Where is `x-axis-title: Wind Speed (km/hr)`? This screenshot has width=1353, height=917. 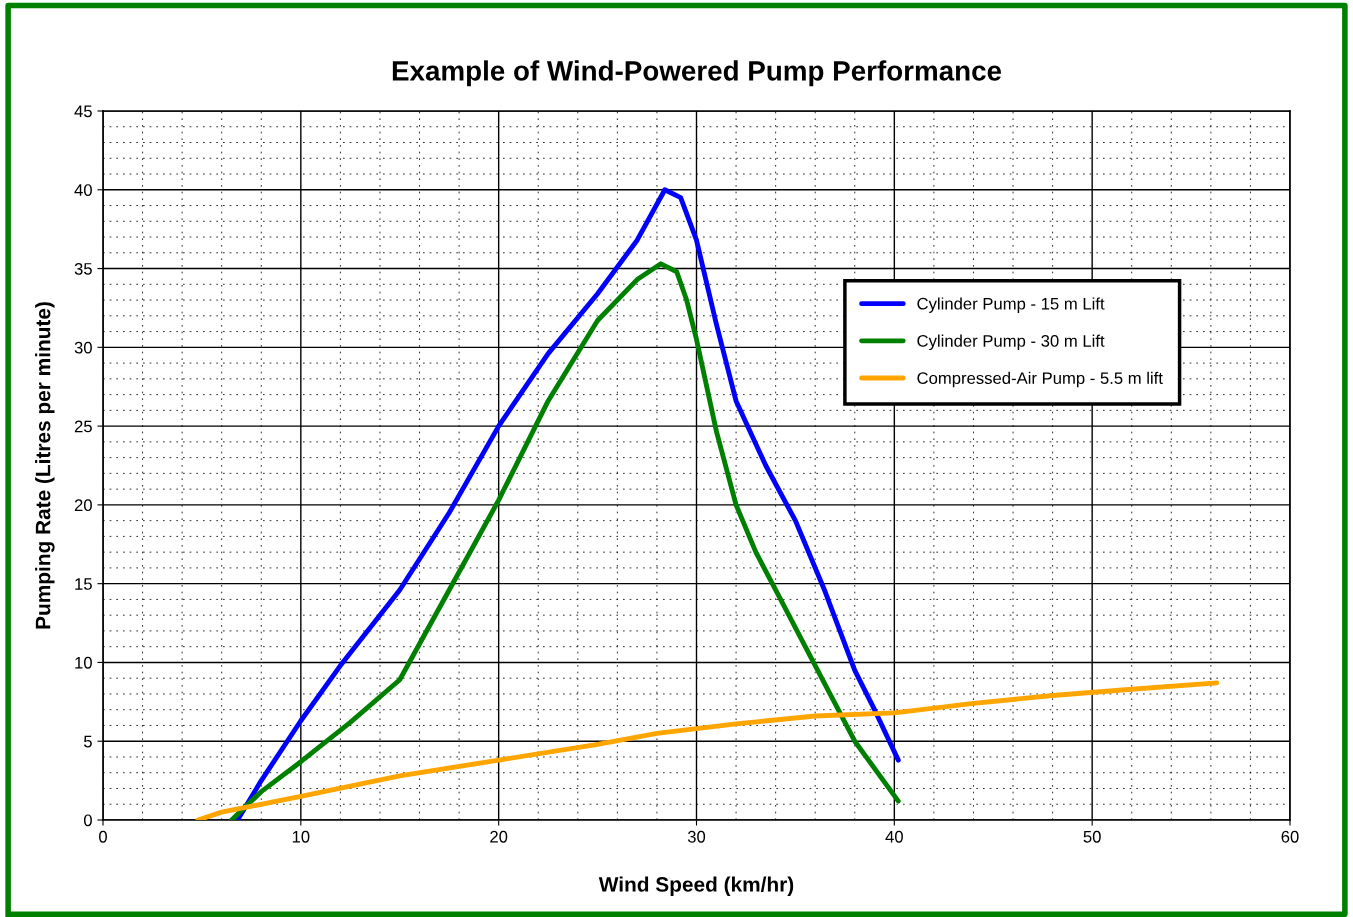 x-axis-title: Wind Speed (km/hr) is located at coordinates (696, 886).